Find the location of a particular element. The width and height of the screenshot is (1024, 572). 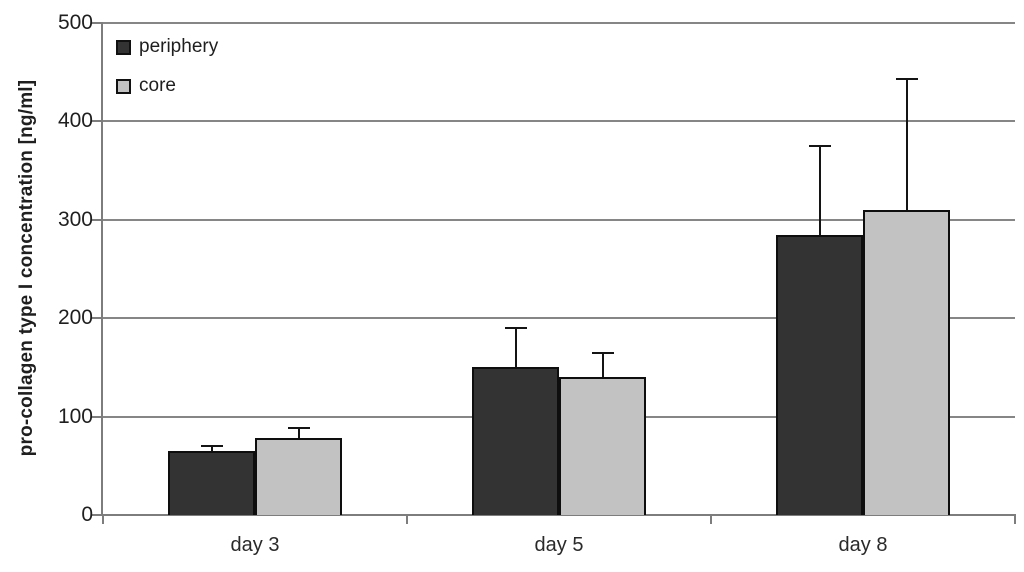

y-axis-line is located at coordinates (102, 269).